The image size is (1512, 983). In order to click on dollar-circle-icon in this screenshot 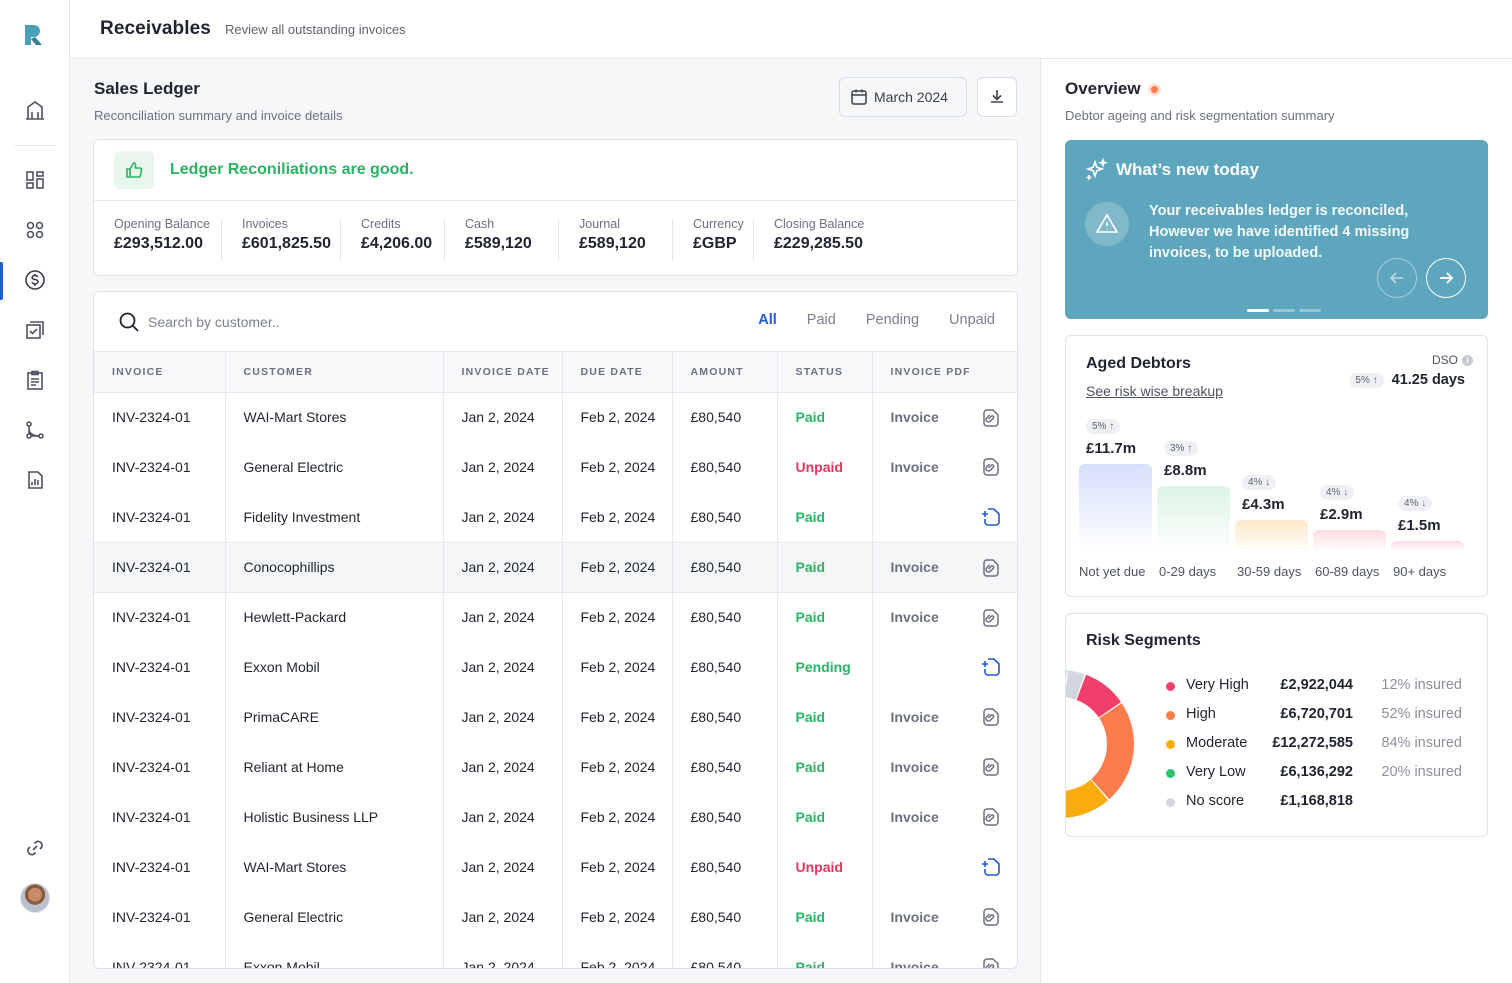, I will do `click(35, 280)`.